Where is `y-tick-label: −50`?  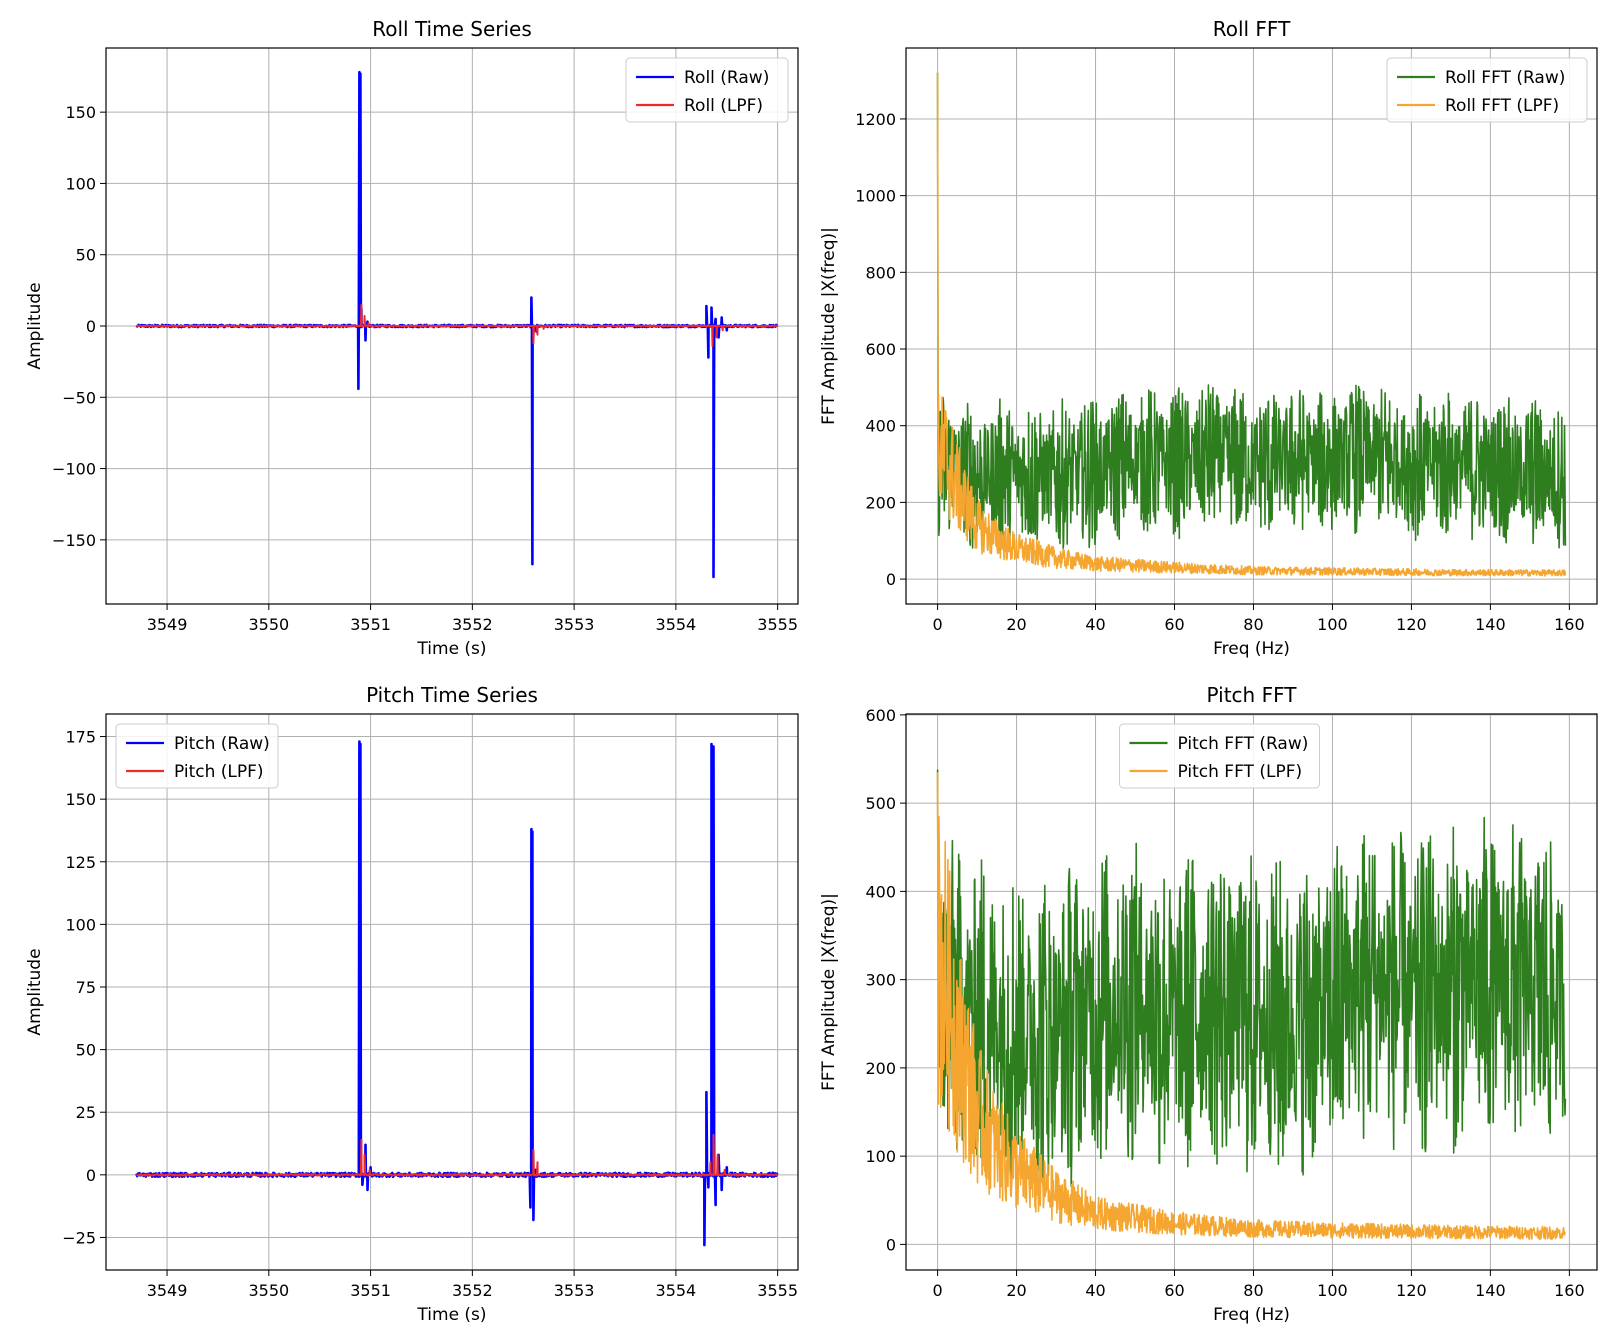
y-tick-label: −50 is located at coordinates (79, 397).